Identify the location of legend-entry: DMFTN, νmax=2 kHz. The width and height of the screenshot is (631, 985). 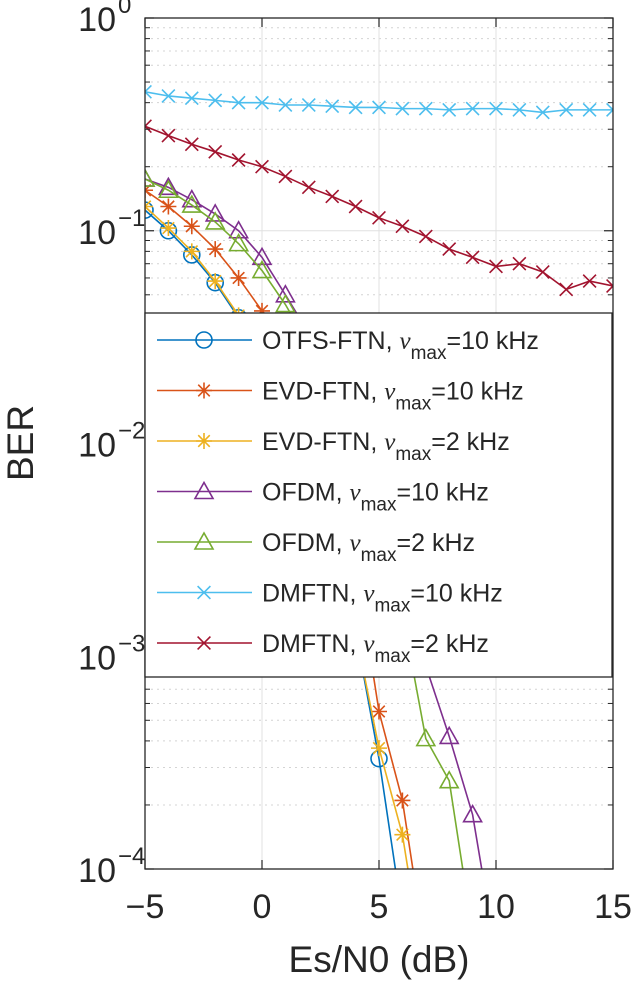
(323, 648).